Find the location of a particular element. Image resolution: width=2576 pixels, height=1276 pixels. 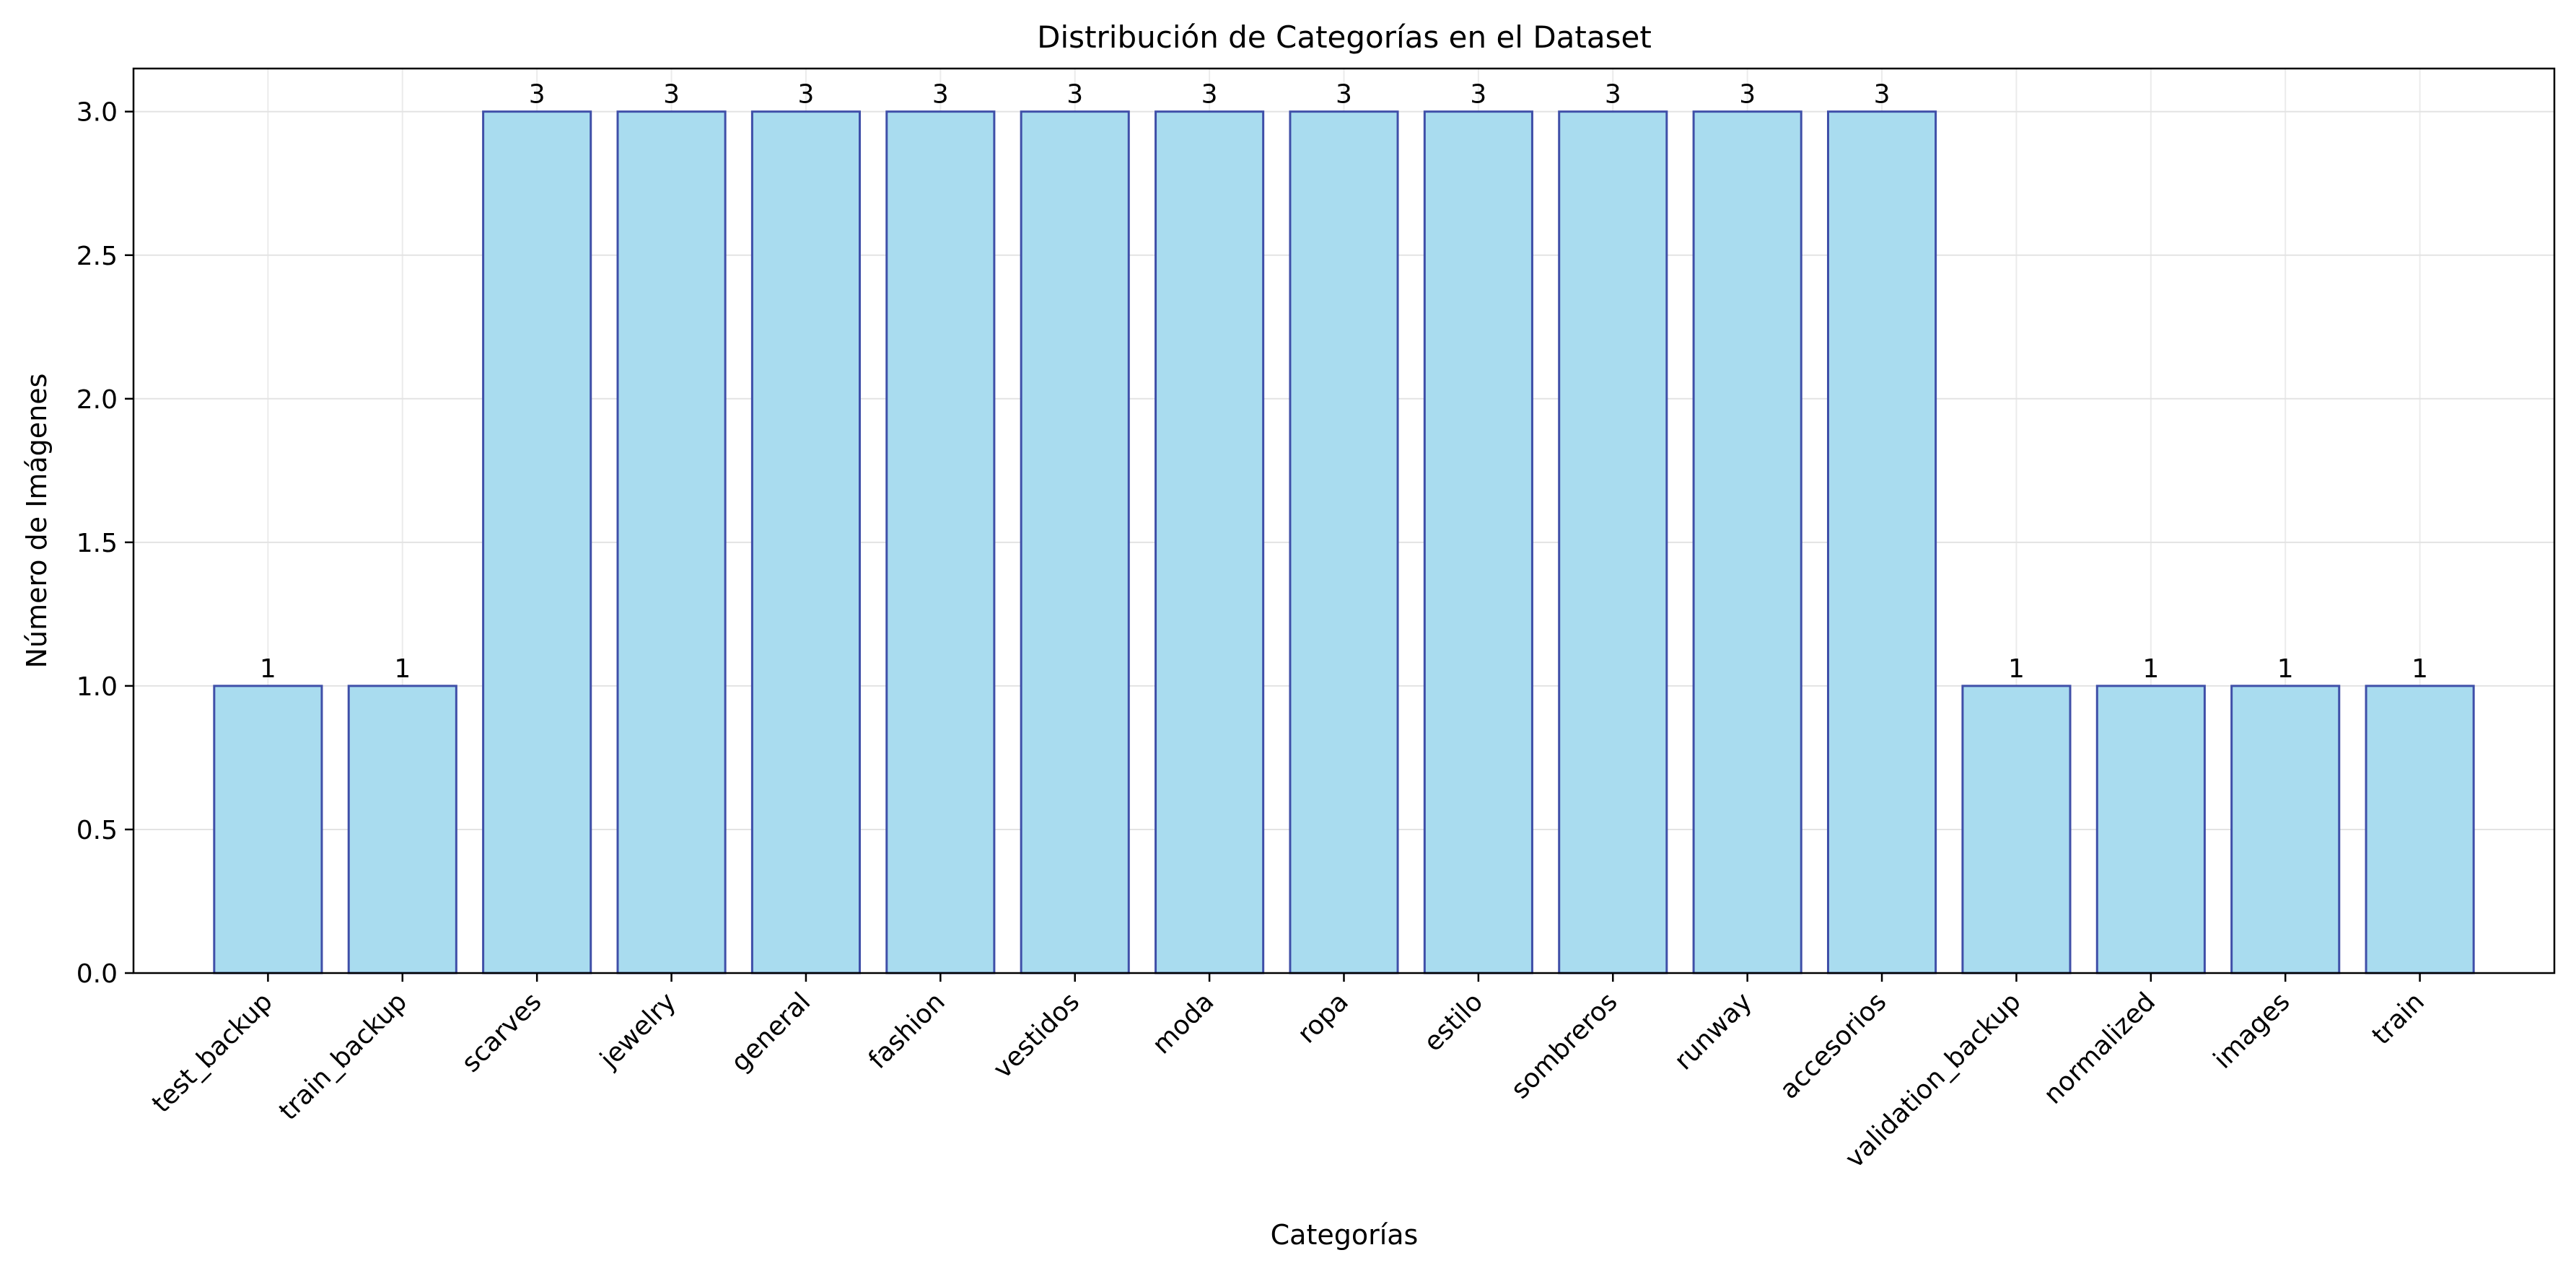

x-tick-label: estilo is located at coordinates (1454, 1022).